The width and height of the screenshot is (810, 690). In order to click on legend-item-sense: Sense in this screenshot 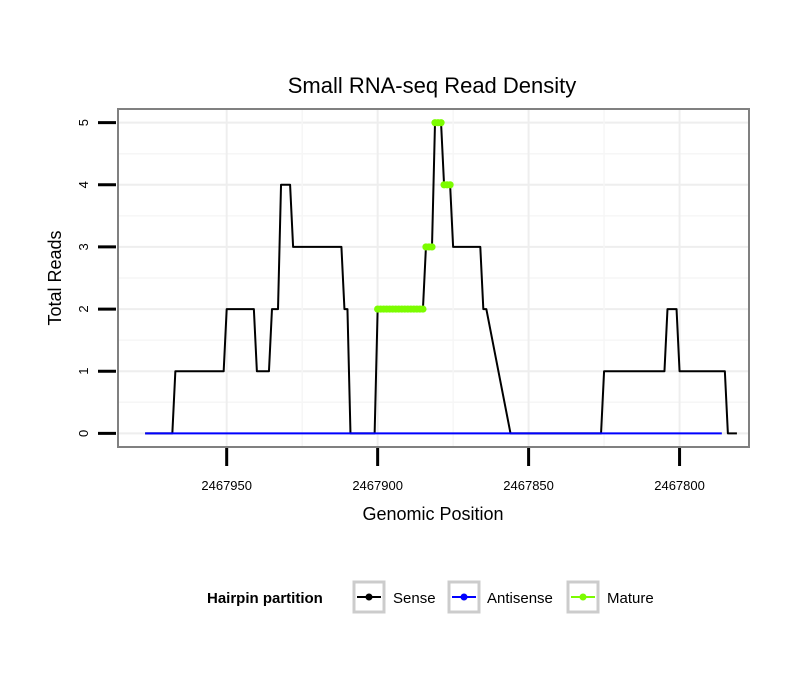, I will do `click(394, 597)`.